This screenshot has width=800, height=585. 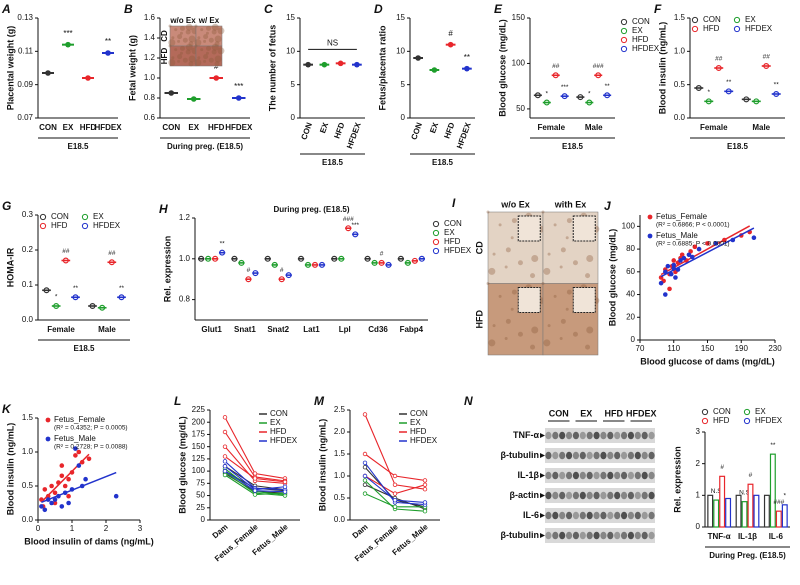 I want to click on significance: ***, so click(x=565, y=87).